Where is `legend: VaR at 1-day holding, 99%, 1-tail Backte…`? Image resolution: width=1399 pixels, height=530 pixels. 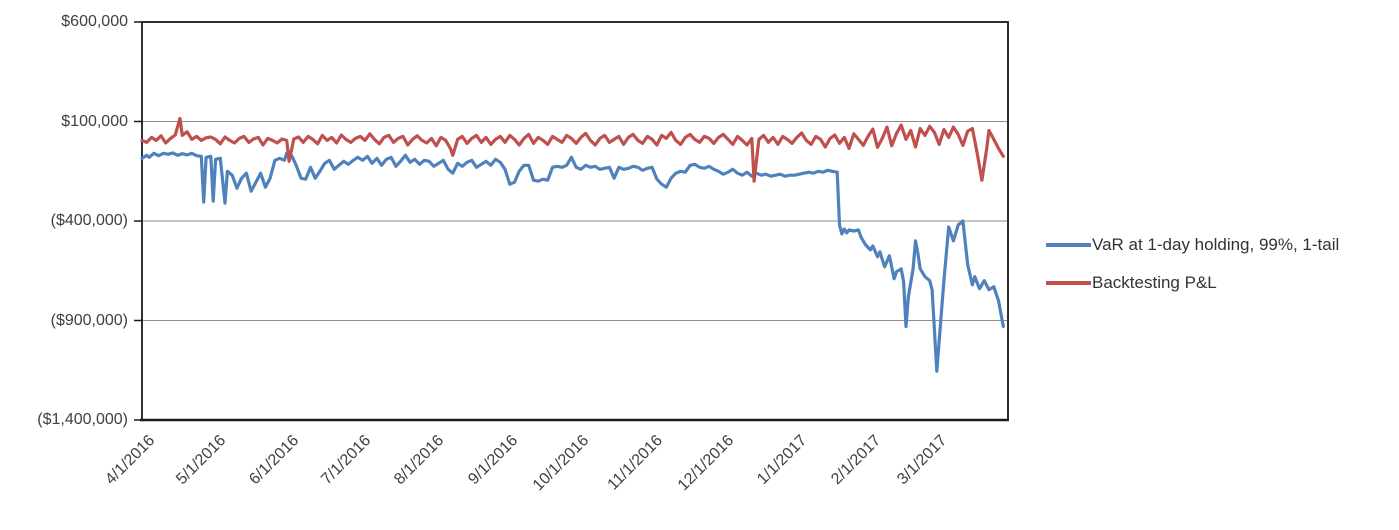 legend: VaR at 1-day holding, 99%, 1-tail Backte… is located at coordinates (1192, 271).